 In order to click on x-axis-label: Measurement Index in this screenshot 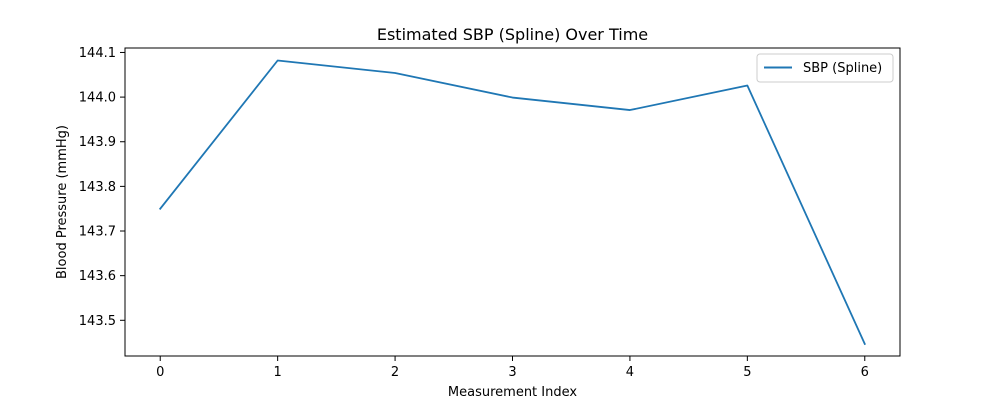, I will do `click(512, 392)`.